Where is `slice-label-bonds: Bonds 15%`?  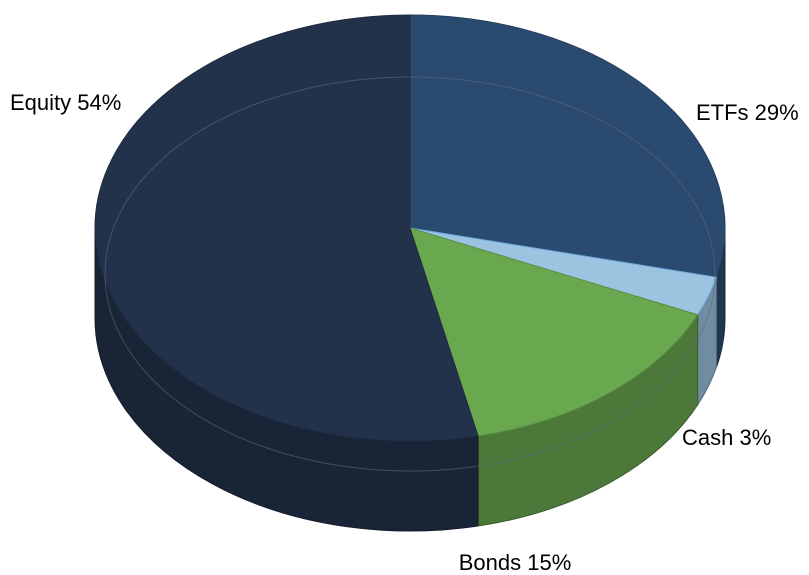
slice-label-bonds: Bonds 15% is located at coordinates (515, 562).